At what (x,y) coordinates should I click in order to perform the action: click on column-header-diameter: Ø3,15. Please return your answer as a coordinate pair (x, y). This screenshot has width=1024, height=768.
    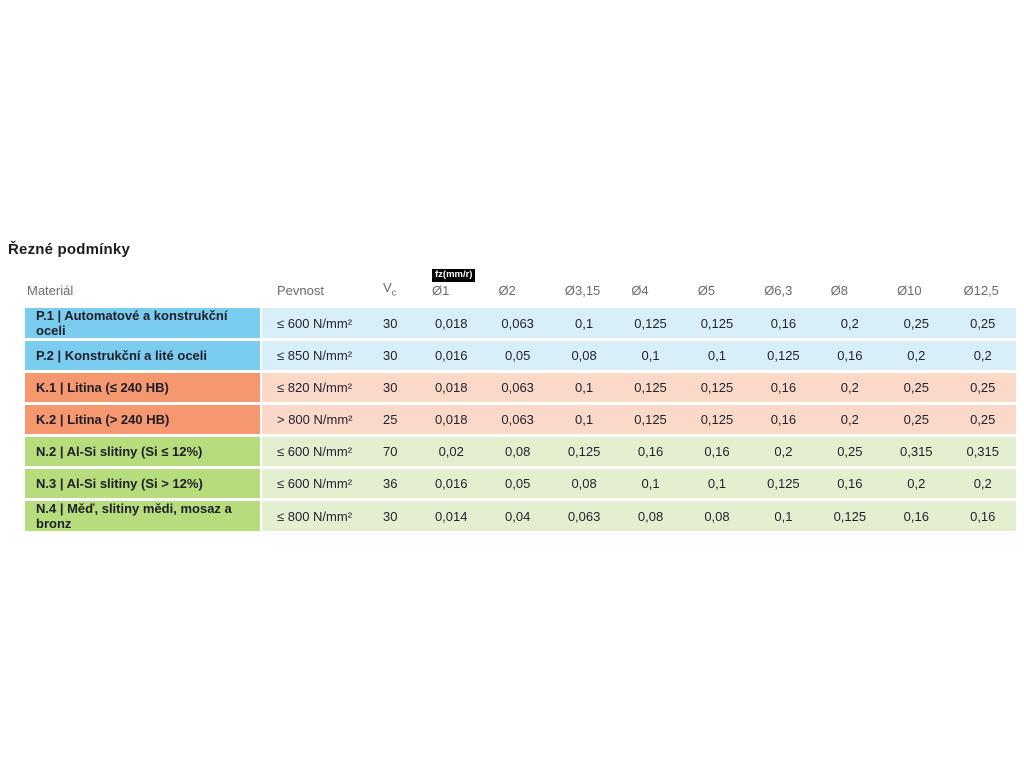
    Looking at the image, I should click on (584, 283).